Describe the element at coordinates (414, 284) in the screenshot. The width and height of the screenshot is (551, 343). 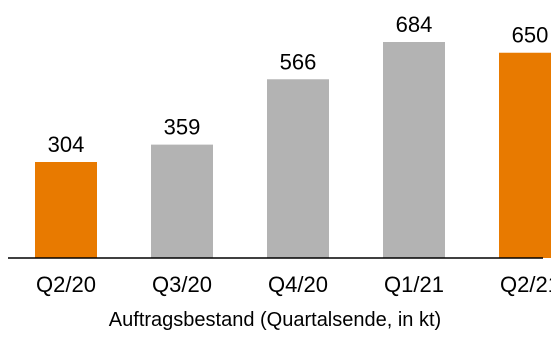
I see `x-tick-label-q1-21: Q1/21` at that location.